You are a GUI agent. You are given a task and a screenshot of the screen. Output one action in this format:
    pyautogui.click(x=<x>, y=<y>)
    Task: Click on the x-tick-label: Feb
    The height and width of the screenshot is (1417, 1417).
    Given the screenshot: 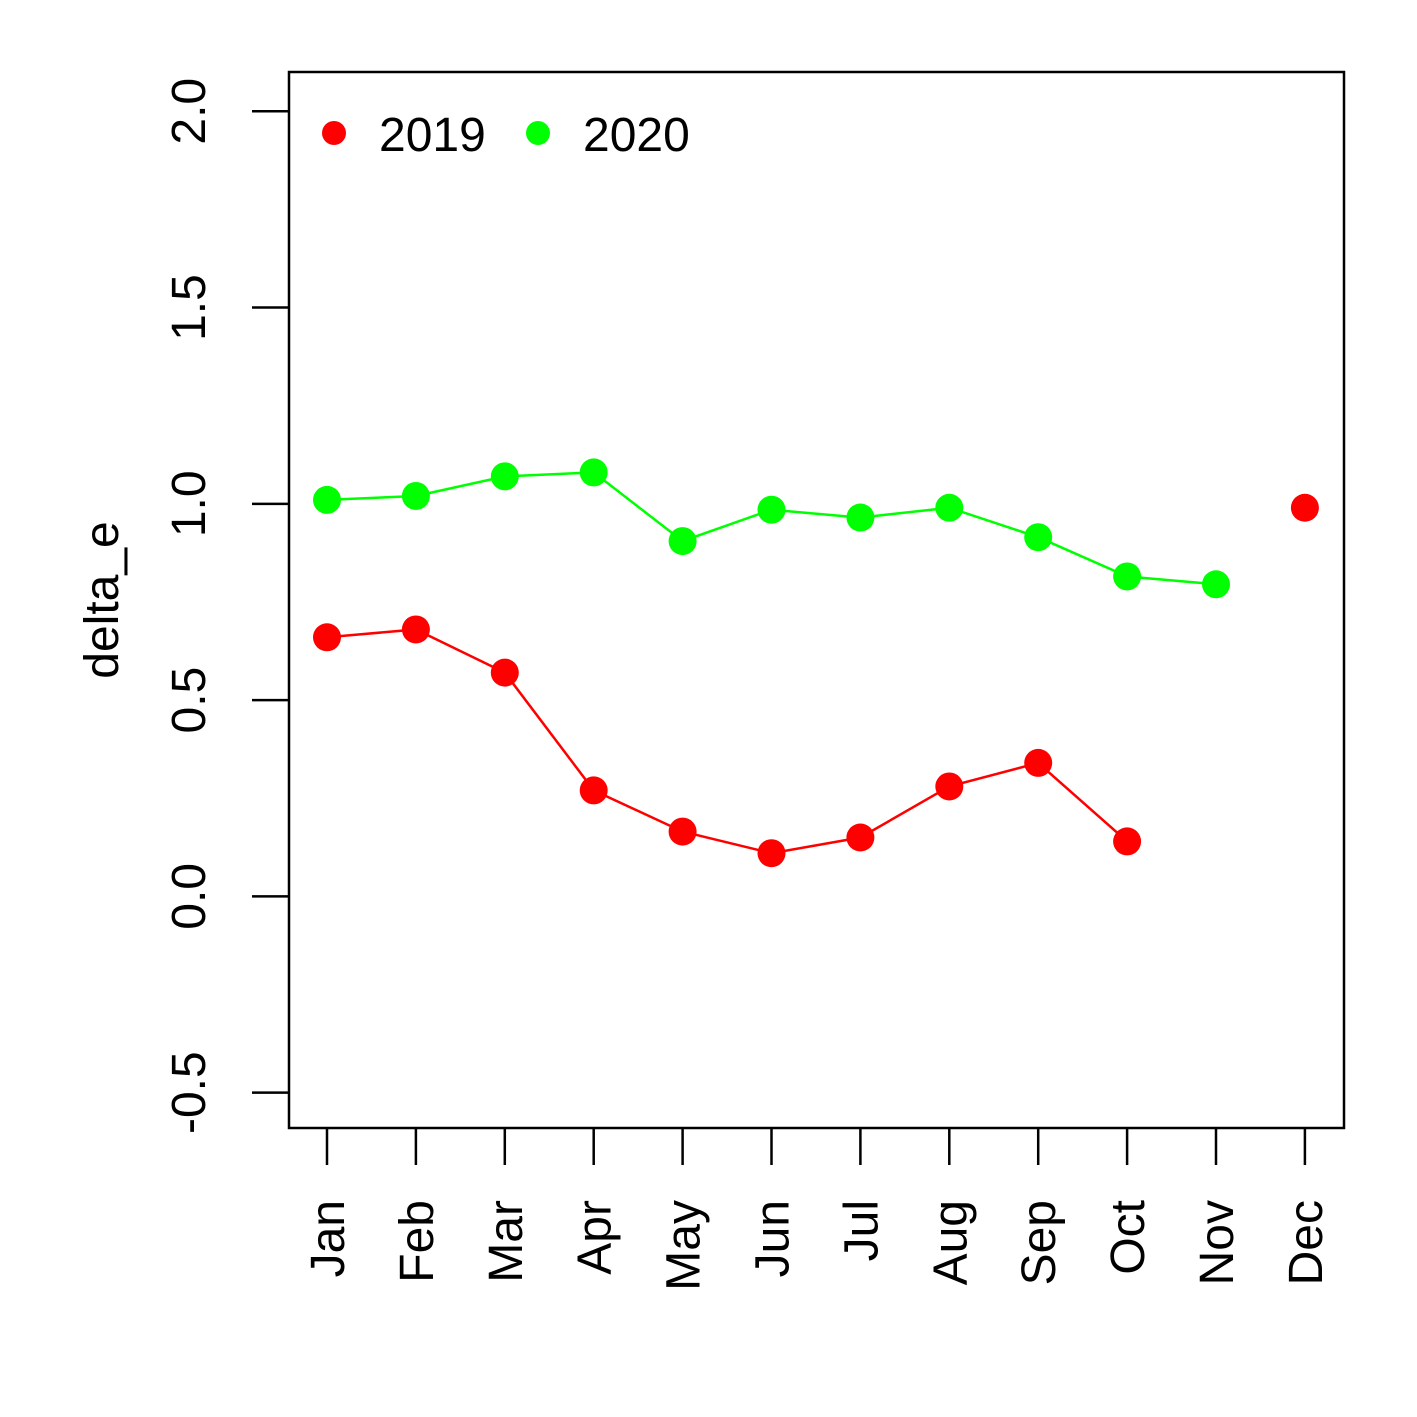 What is the action you would take?
    pyautogui.click(x=417, y=1241)
    